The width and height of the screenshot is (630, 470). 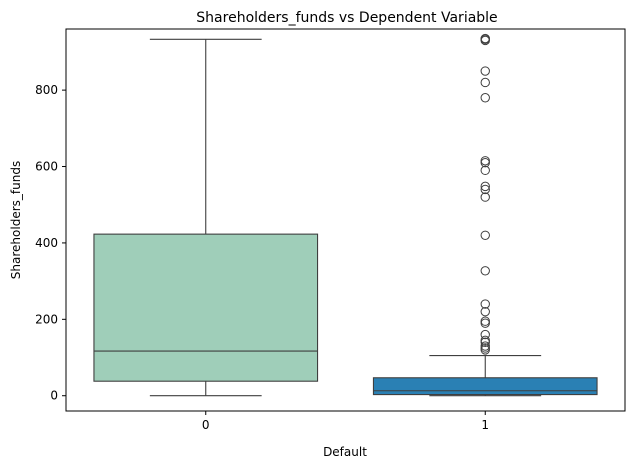 I want to click on x-tick-label: 1, so click(x=485, y=425).